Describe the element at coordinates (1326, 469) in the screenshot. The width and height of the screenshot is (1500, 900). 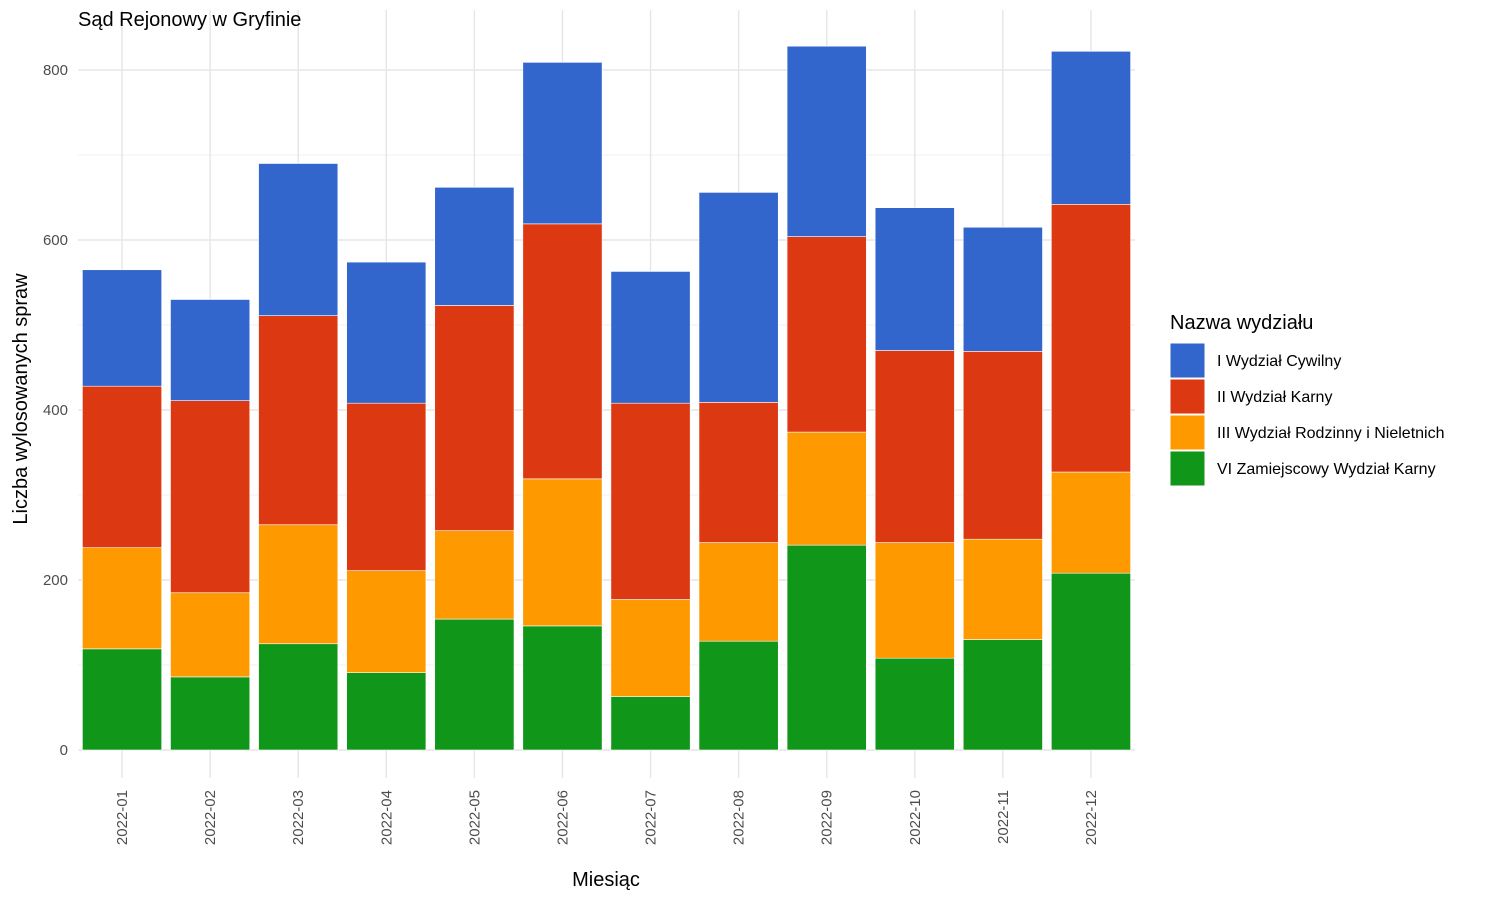
I see `legend-label: VI Zamiejscowy Wydział Karny` at that location.